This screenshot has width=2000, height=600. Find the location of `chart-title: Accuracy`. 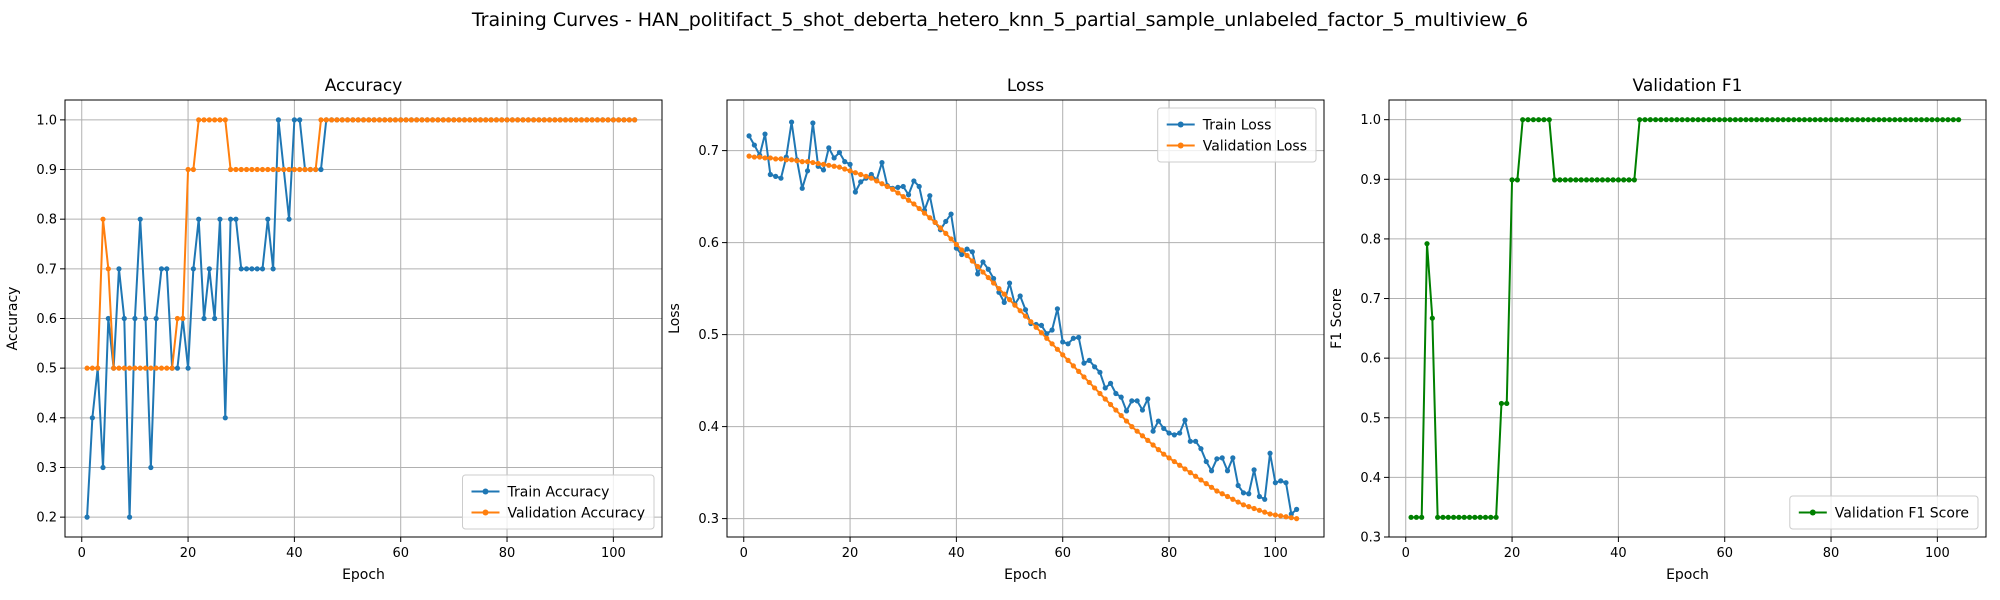

chart-title: Accuracy is located at coordinates (364, 86).